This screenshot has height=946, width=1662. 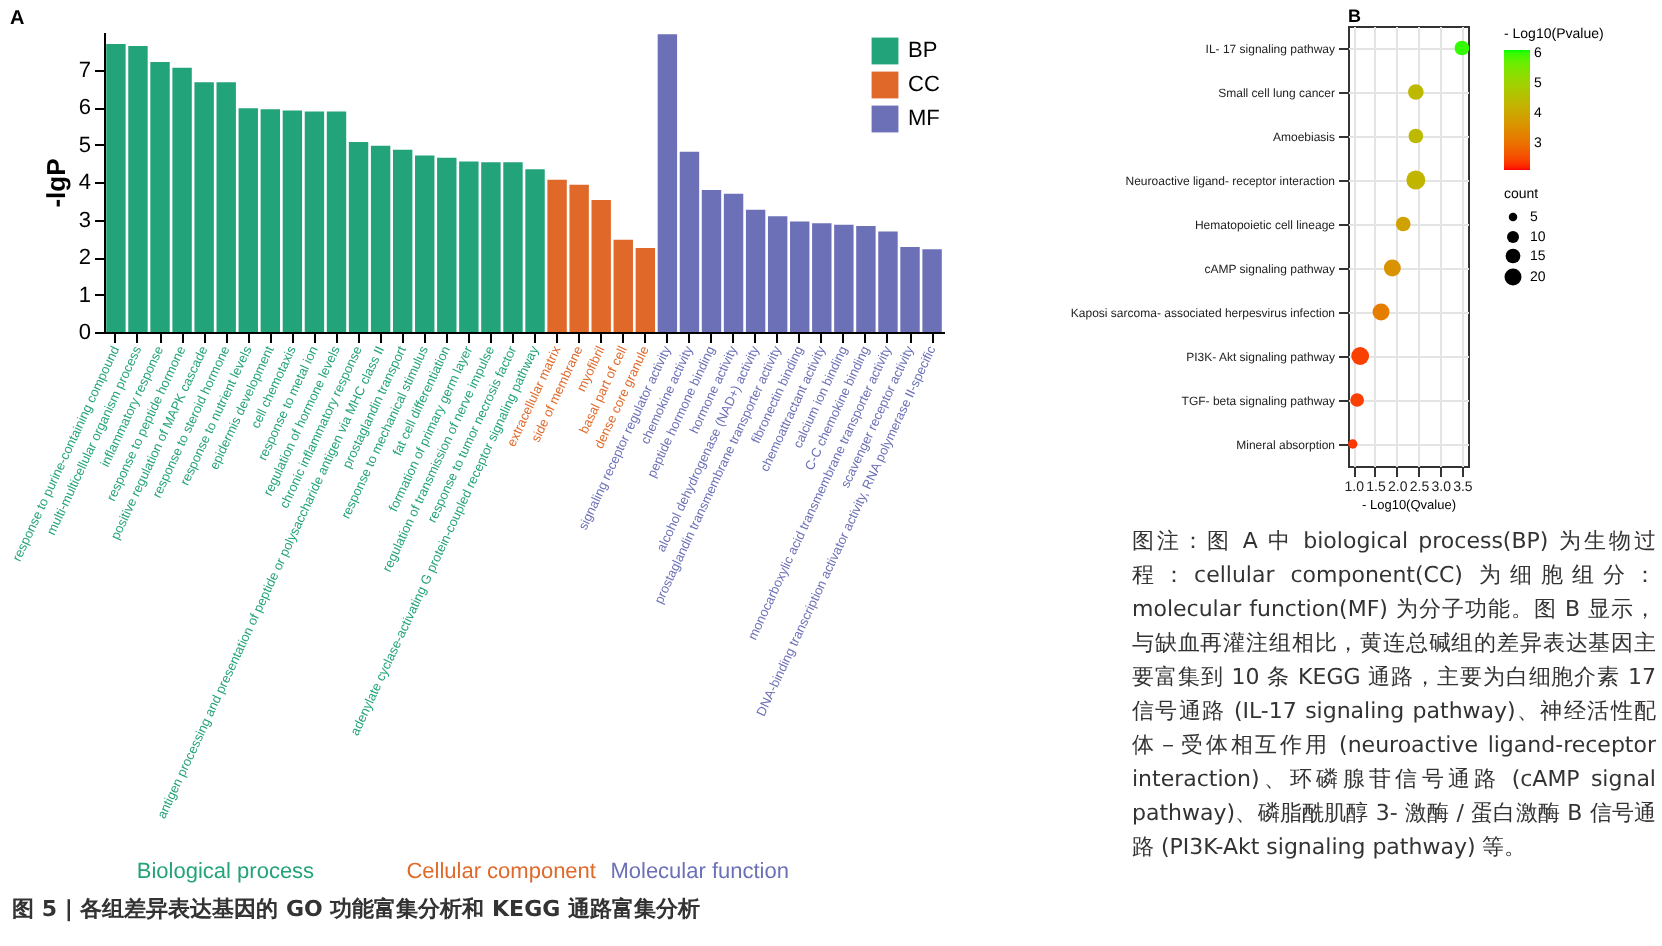 What do you see at coordinates (923, 51) in the screenshot?
I see `legend-label: BP` at bounding box center [923, 51].